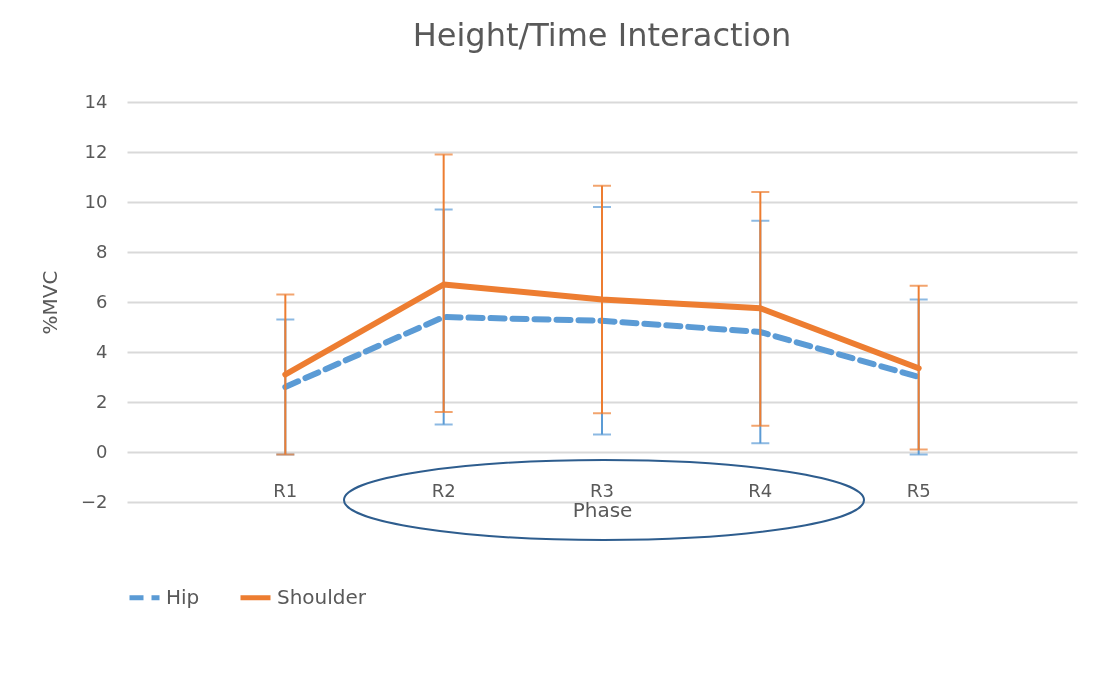 This screenshot has width=1116, height=674. Describe the element at coordinates (918, 490) in the screenshot. I see `x-tick-label: R5` at that location.